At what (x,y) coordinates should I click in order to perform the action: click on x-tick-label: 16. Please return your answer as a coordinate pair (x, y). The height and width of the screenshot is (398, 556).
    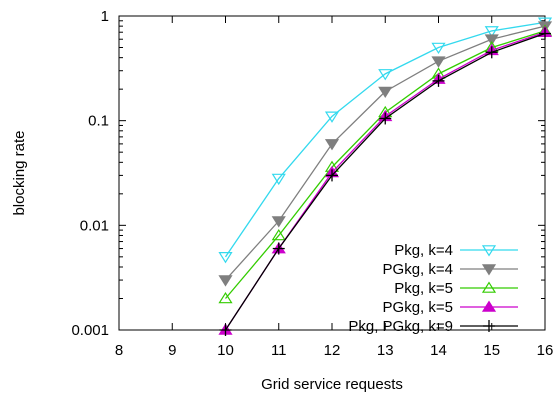
    Looking at the image, I should click on (545, 350).